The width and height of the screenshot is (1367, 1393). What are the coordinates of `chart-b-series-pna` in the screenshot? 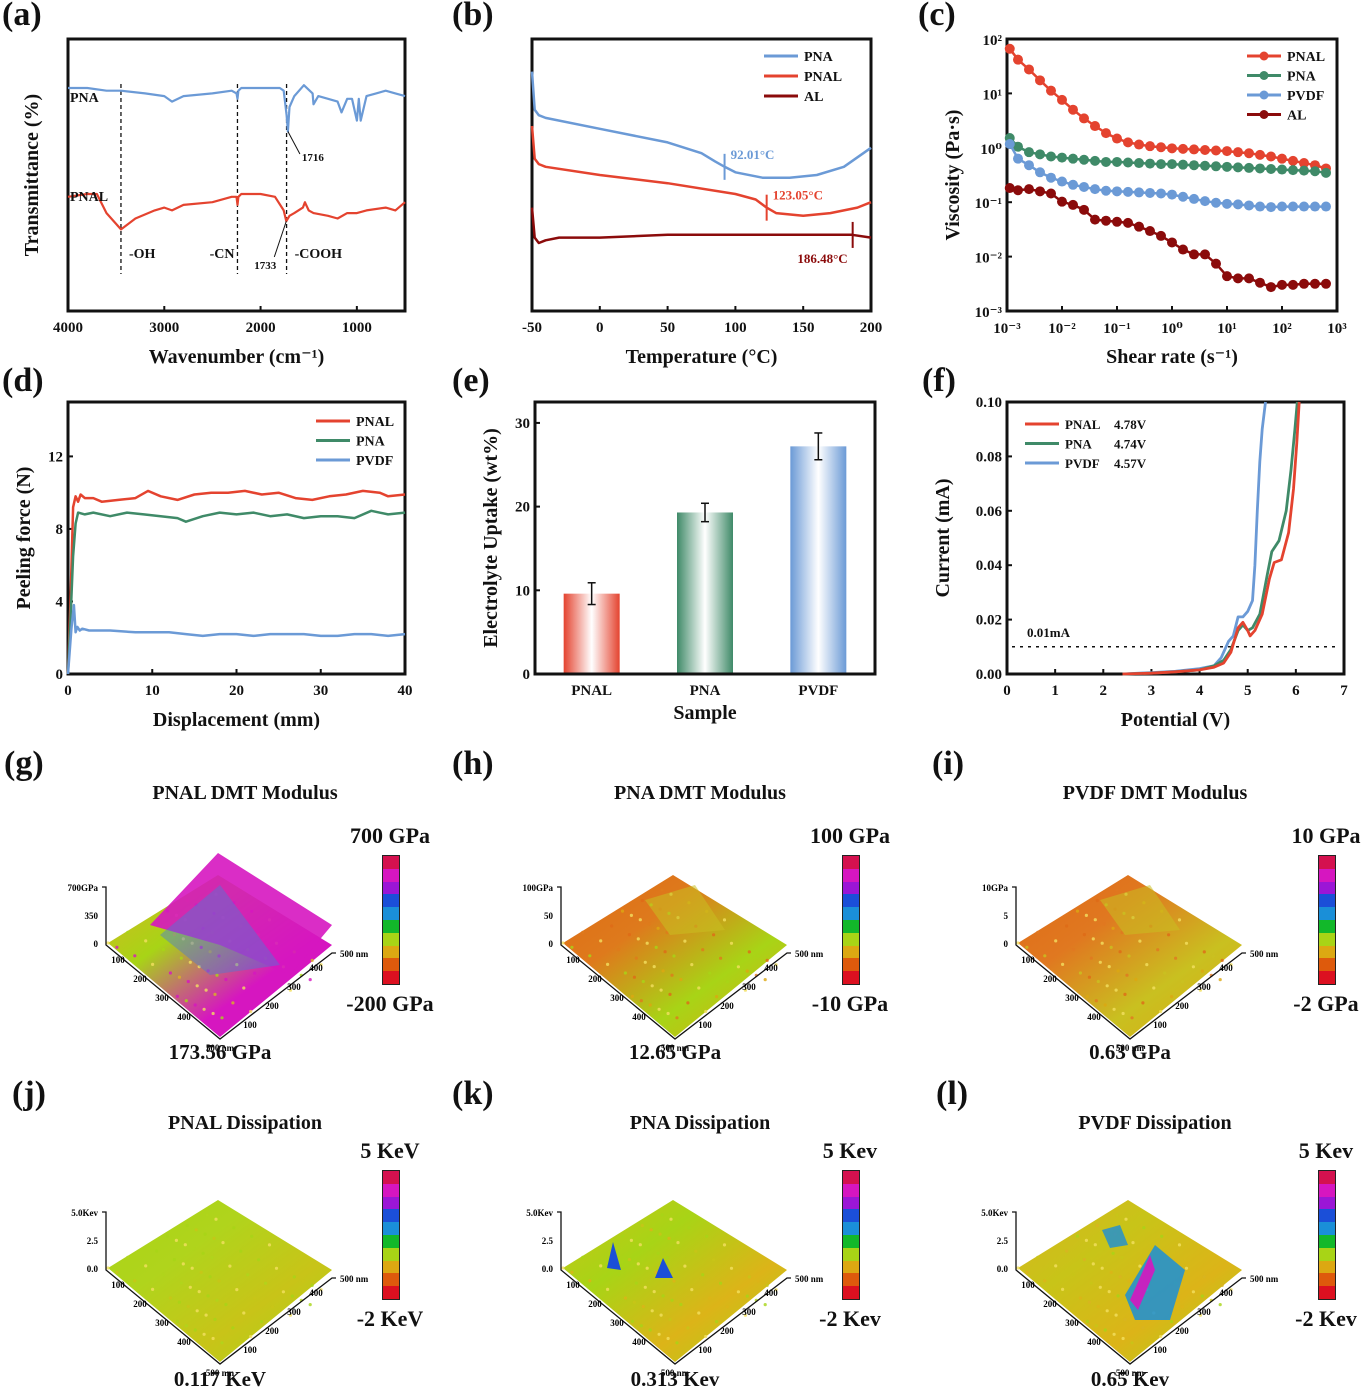 It's located at (701, 125).